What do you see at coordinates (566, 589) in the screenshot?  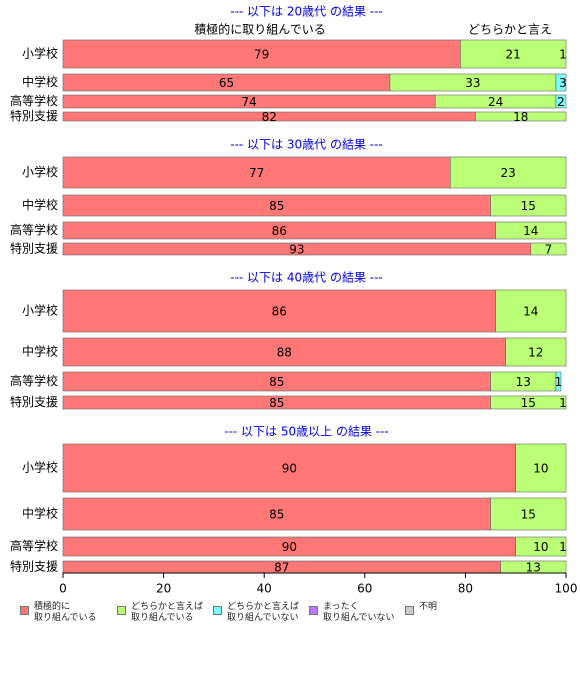 I see `x-tick-label: 100` at bounding box center [566, 589].